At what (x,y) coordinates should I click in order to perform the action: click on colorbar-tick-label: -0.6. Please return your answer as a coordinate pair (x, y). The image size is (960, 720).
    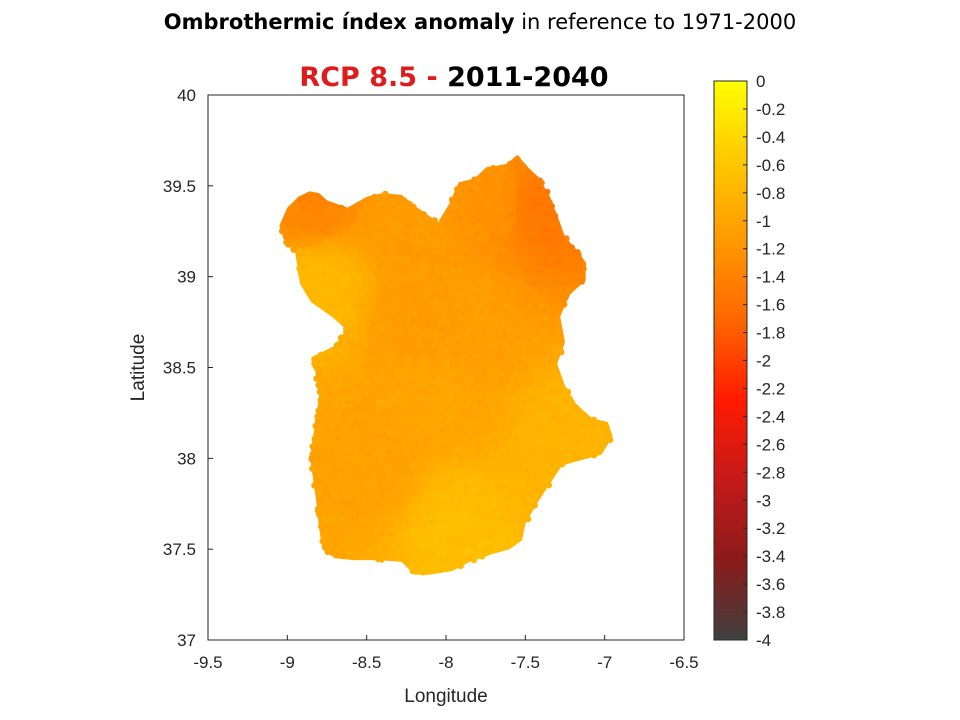
    Looking at the image, I should click on (770, 165).